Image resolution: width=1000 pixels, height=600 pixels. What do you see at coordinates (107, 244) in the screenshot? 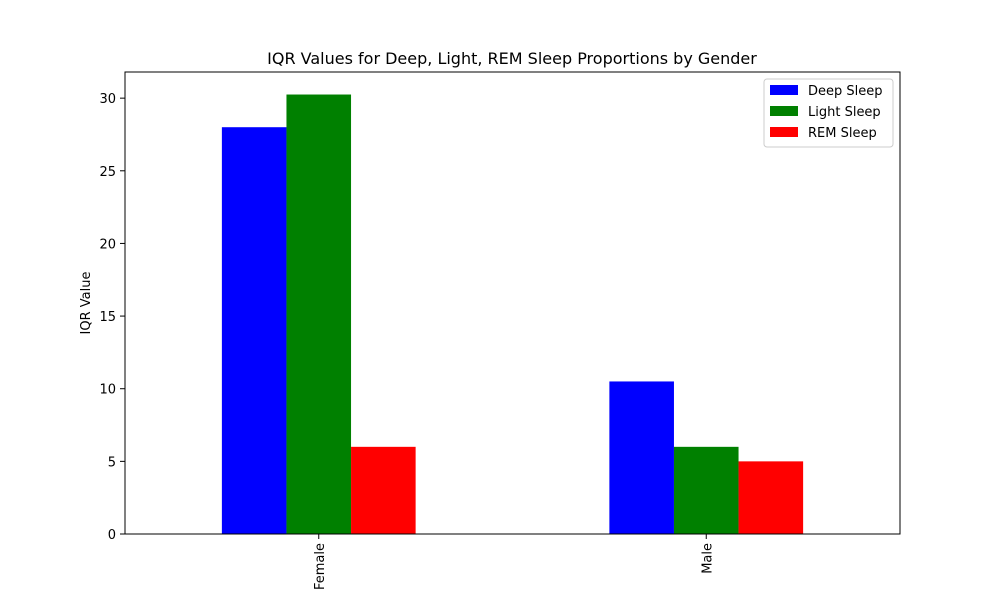
I see `y-tick-label: 20` at bounding box center [107, 244].